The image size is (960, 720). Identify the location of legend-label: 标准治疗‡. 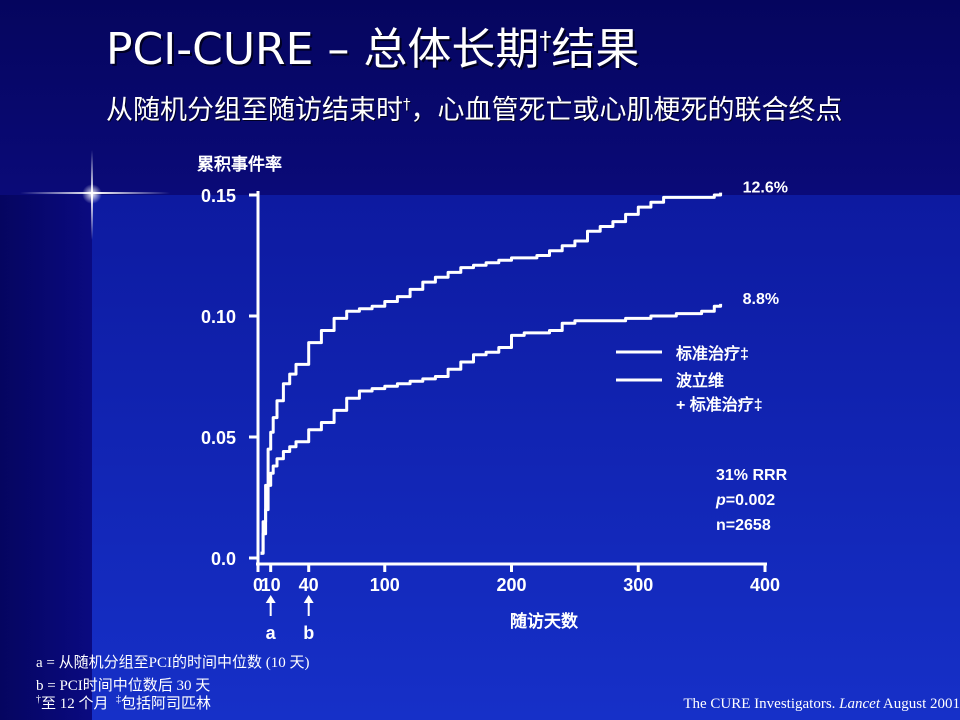
(712, 353).